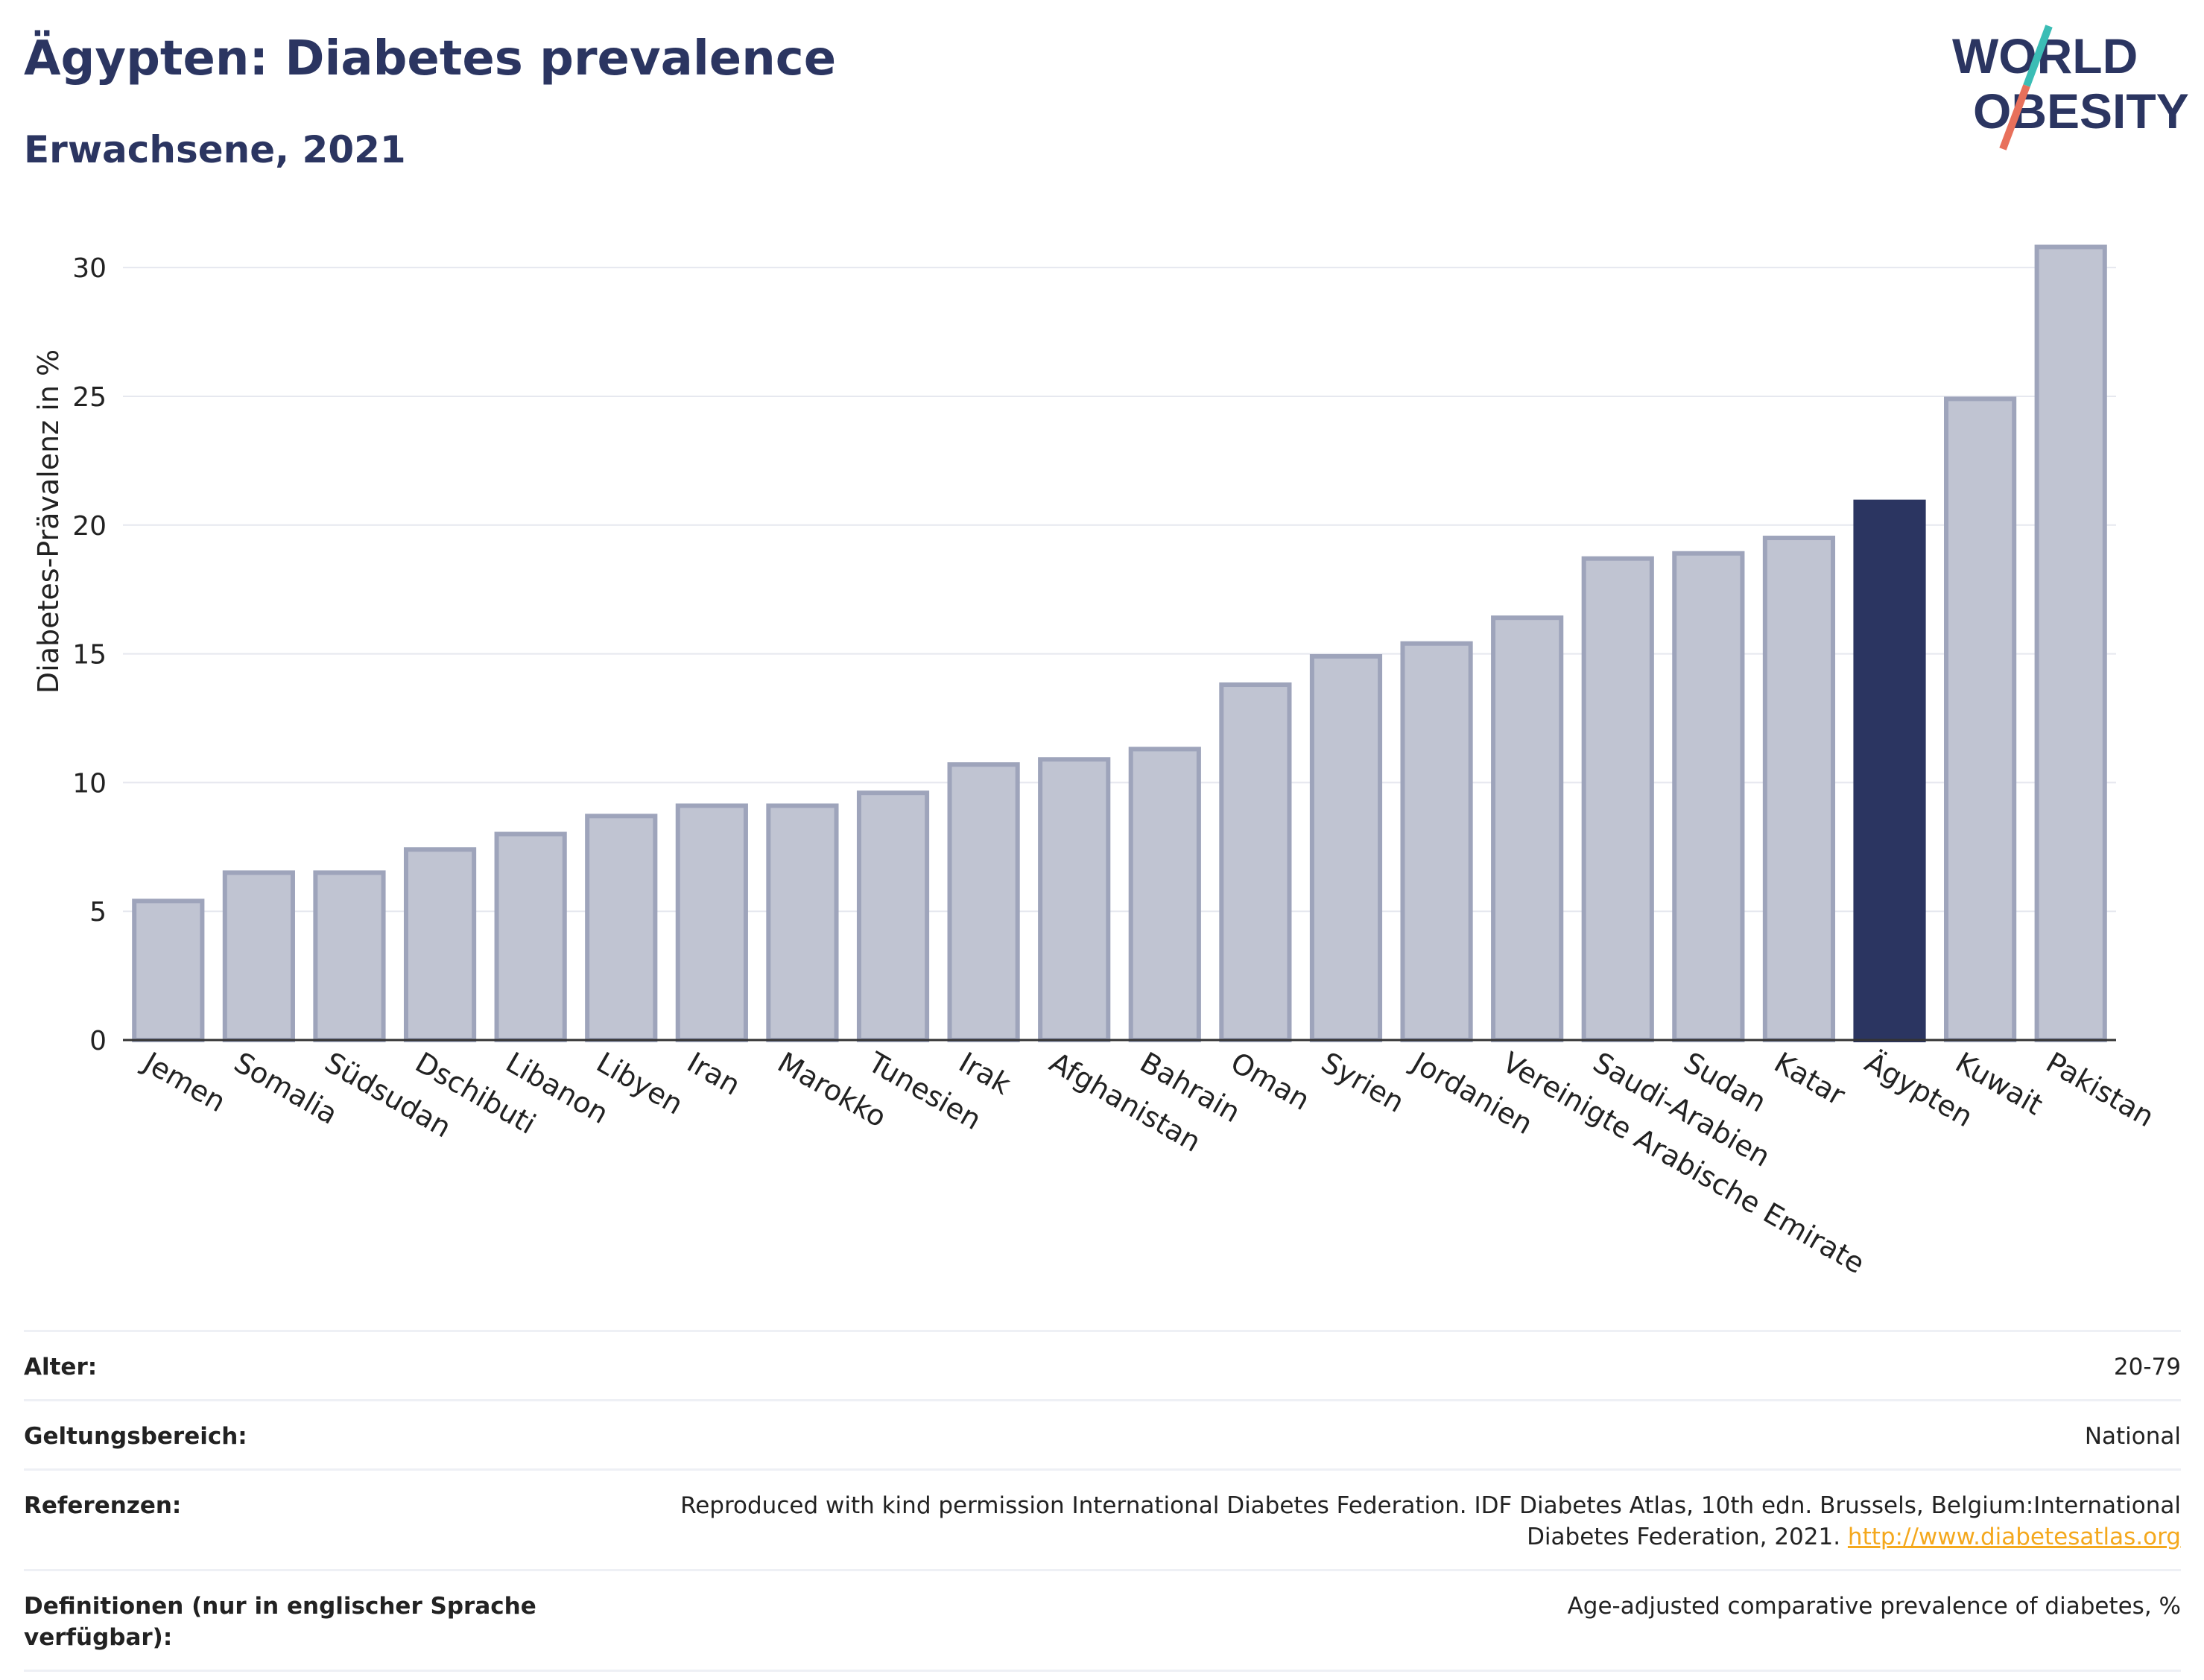 This screenshot has height=1680, width=2204. I want to click on bar-katar, so click(1799, 789).